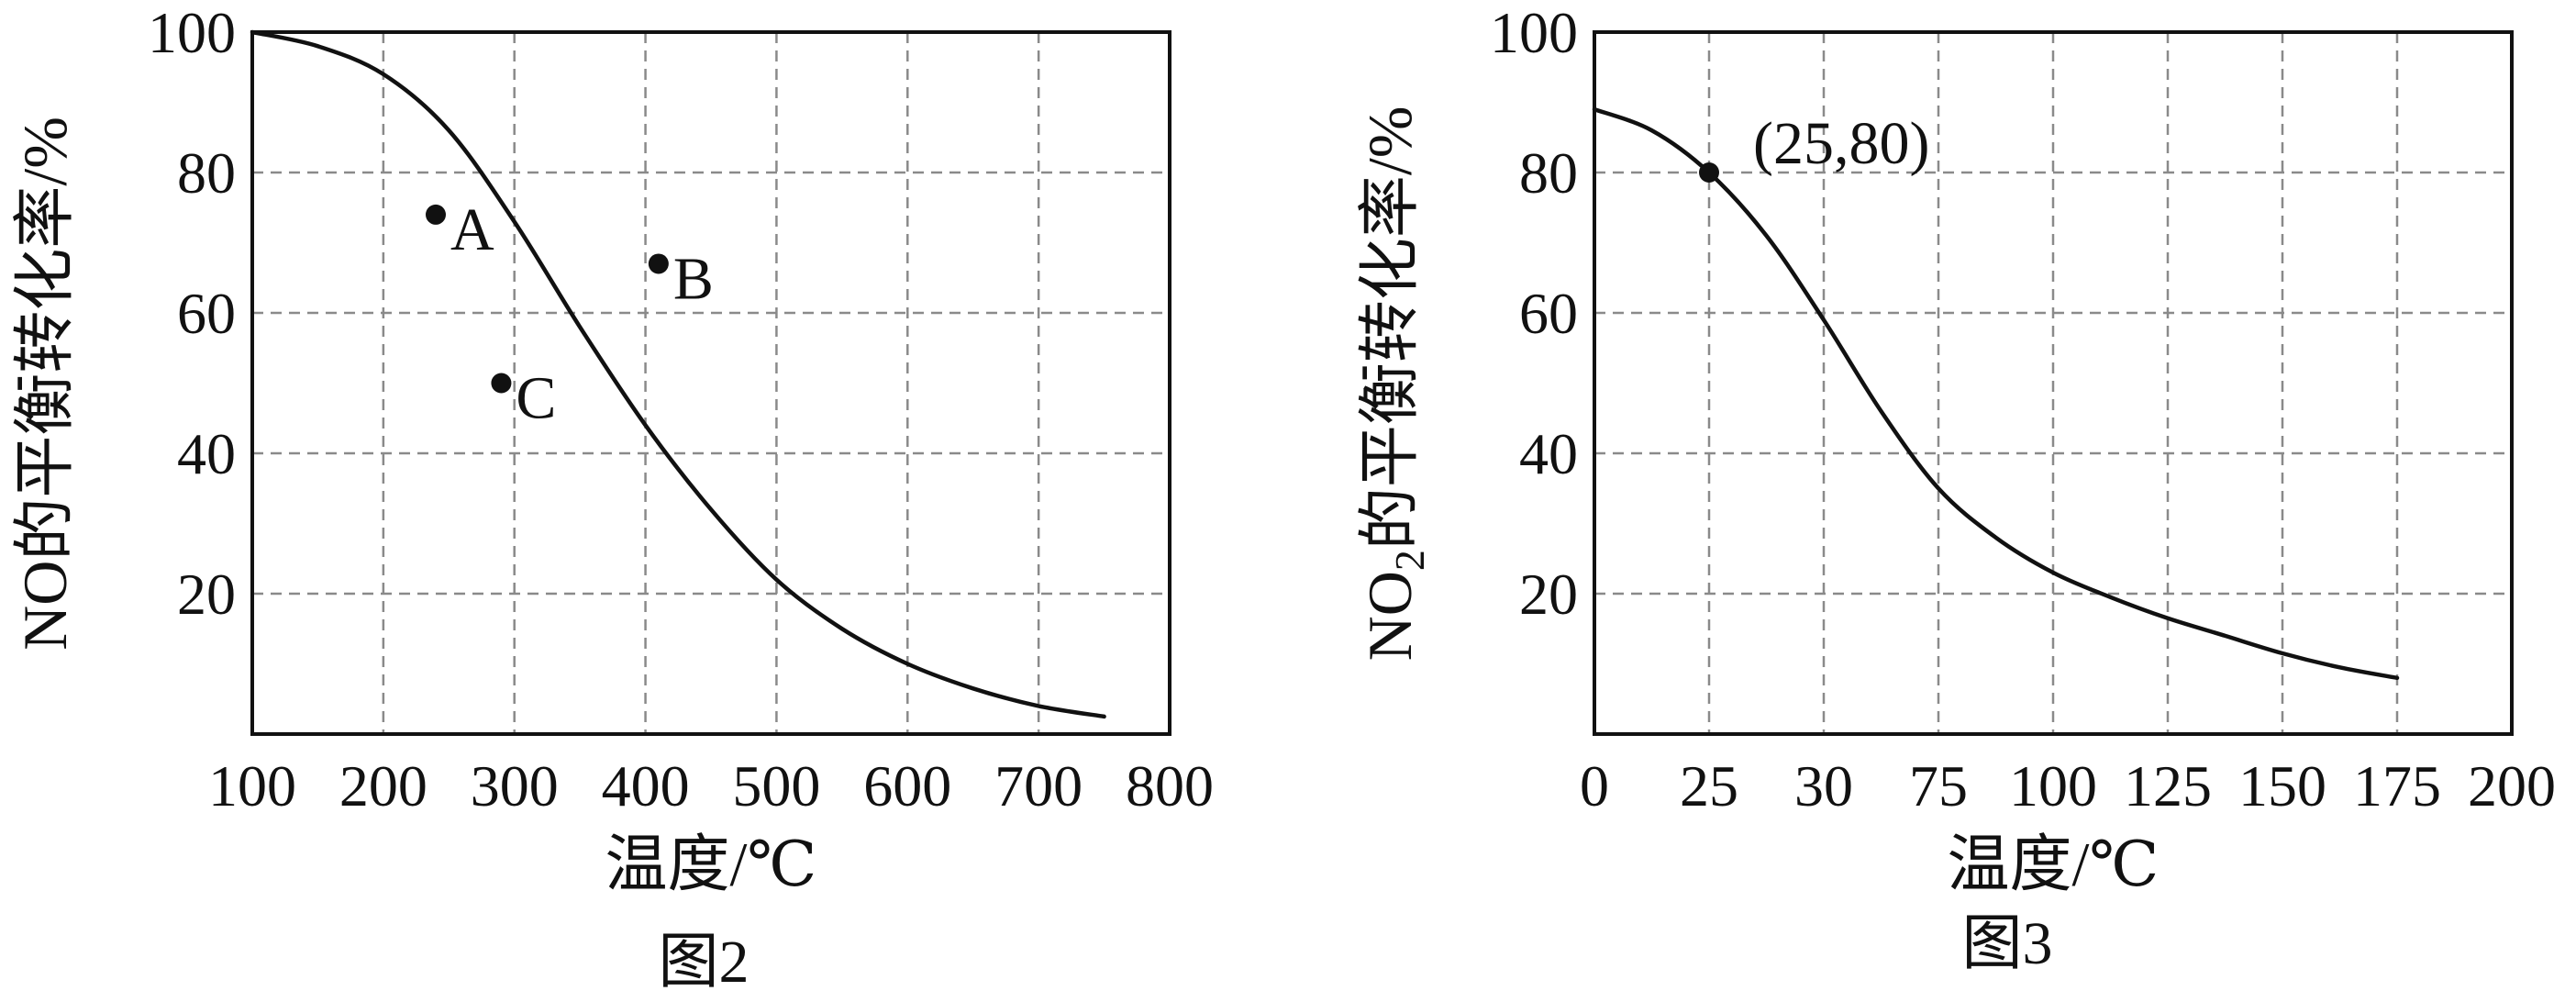  I want to click on chart2-y-tick-label: 100, so click(192, 32).